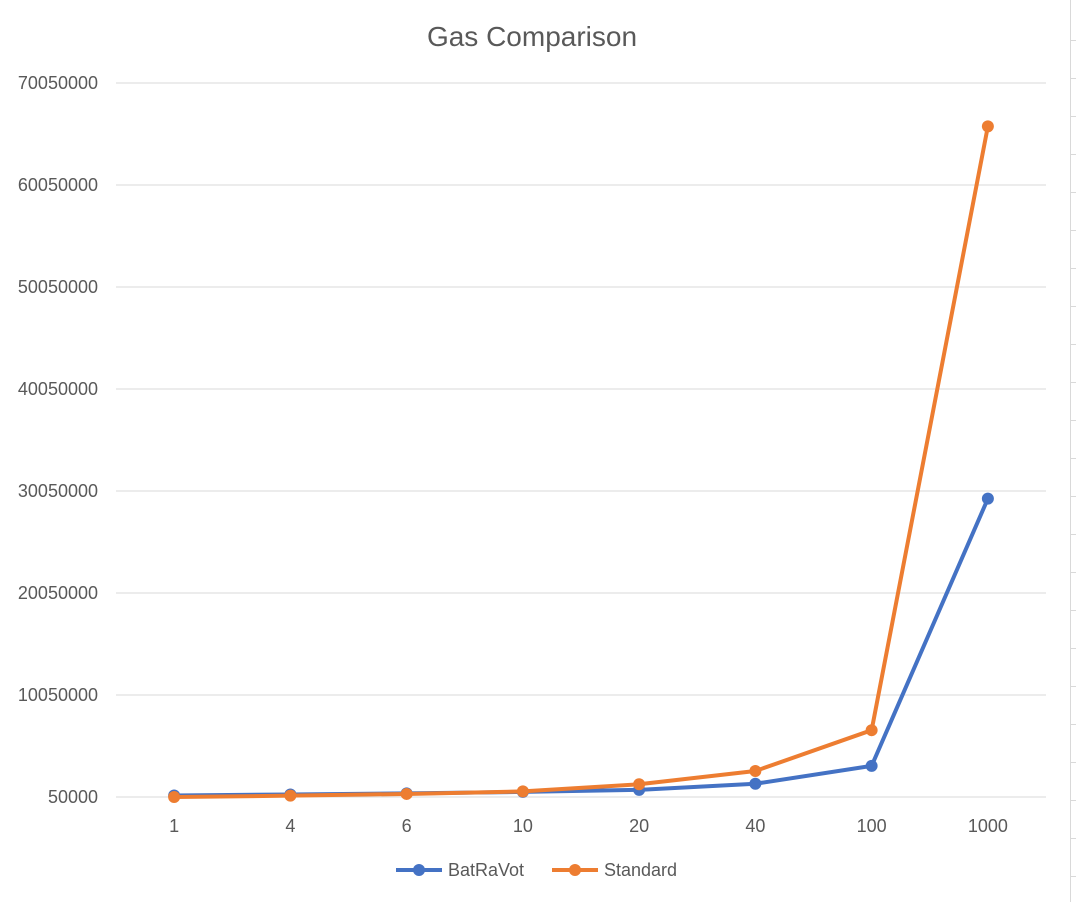  I want to click on chart-title: Gas Comparison, so click(532, 36).